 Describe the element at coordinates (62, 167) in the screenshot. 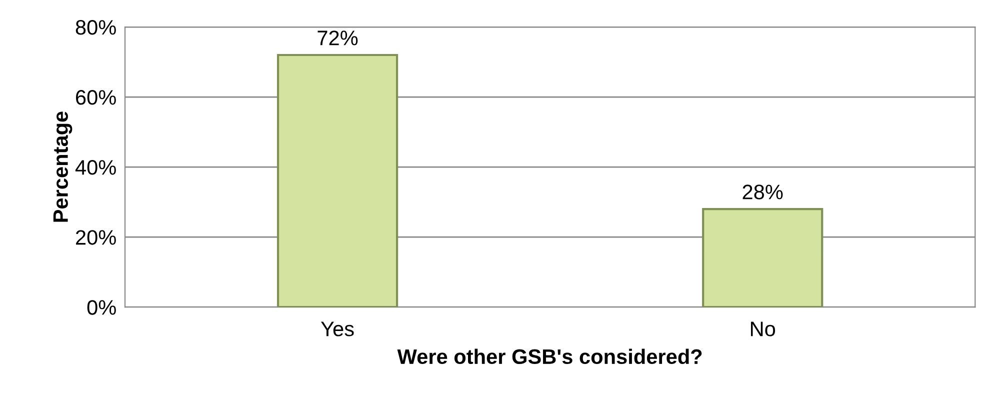

I see `y-axis-title: Percentage` at that location.